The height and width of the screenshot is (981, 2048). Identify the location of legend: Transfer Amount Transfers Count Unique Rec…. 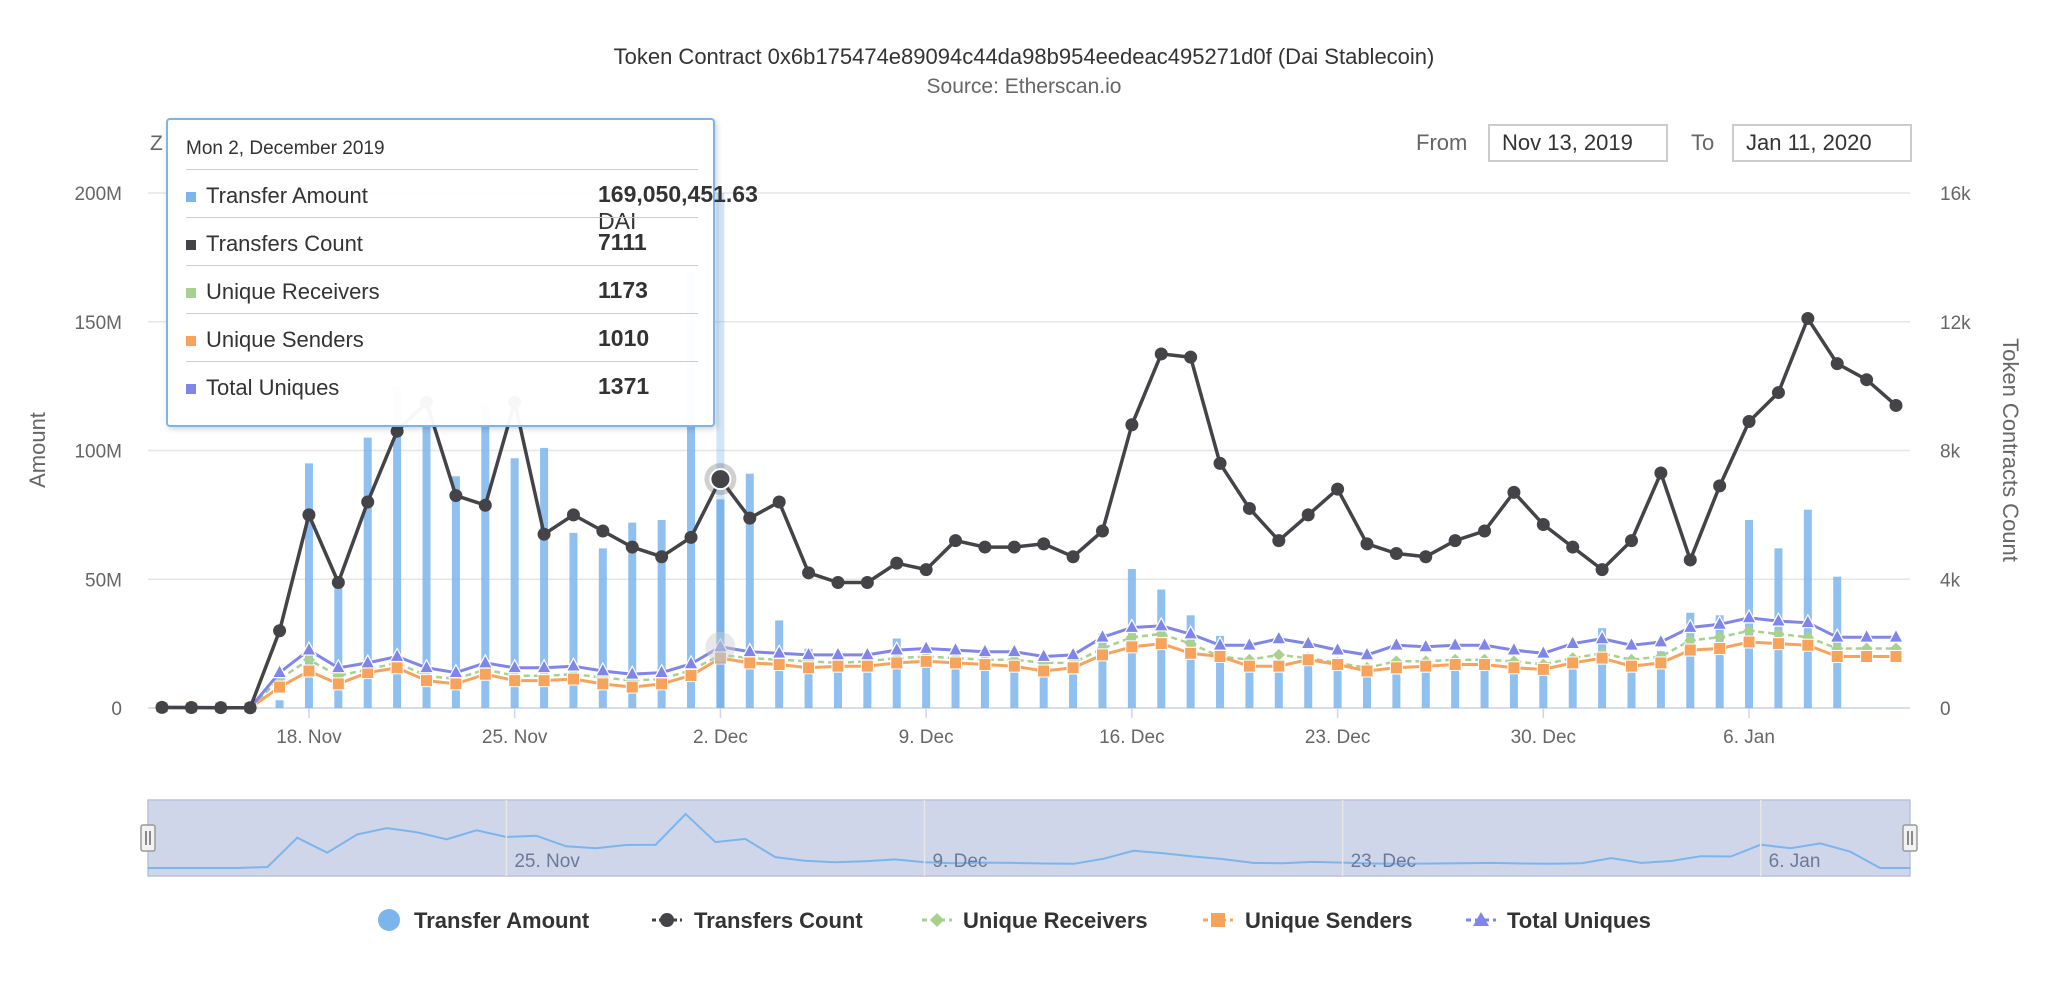
(1014, 920).